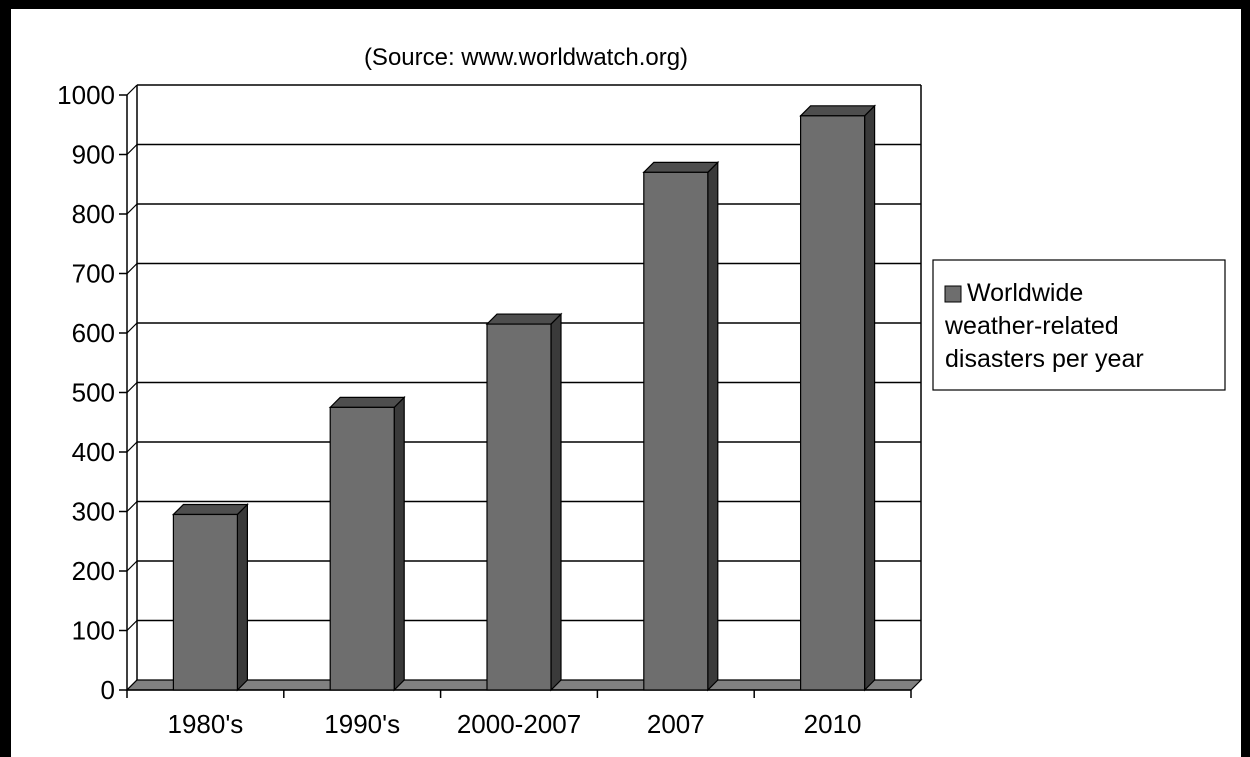 Image resolution: width=1250 pixels, height=757 pixels. Describe the element at coordinates (1044, 359) in the screenshot. I see `legend-label: disasters per year` at that location.